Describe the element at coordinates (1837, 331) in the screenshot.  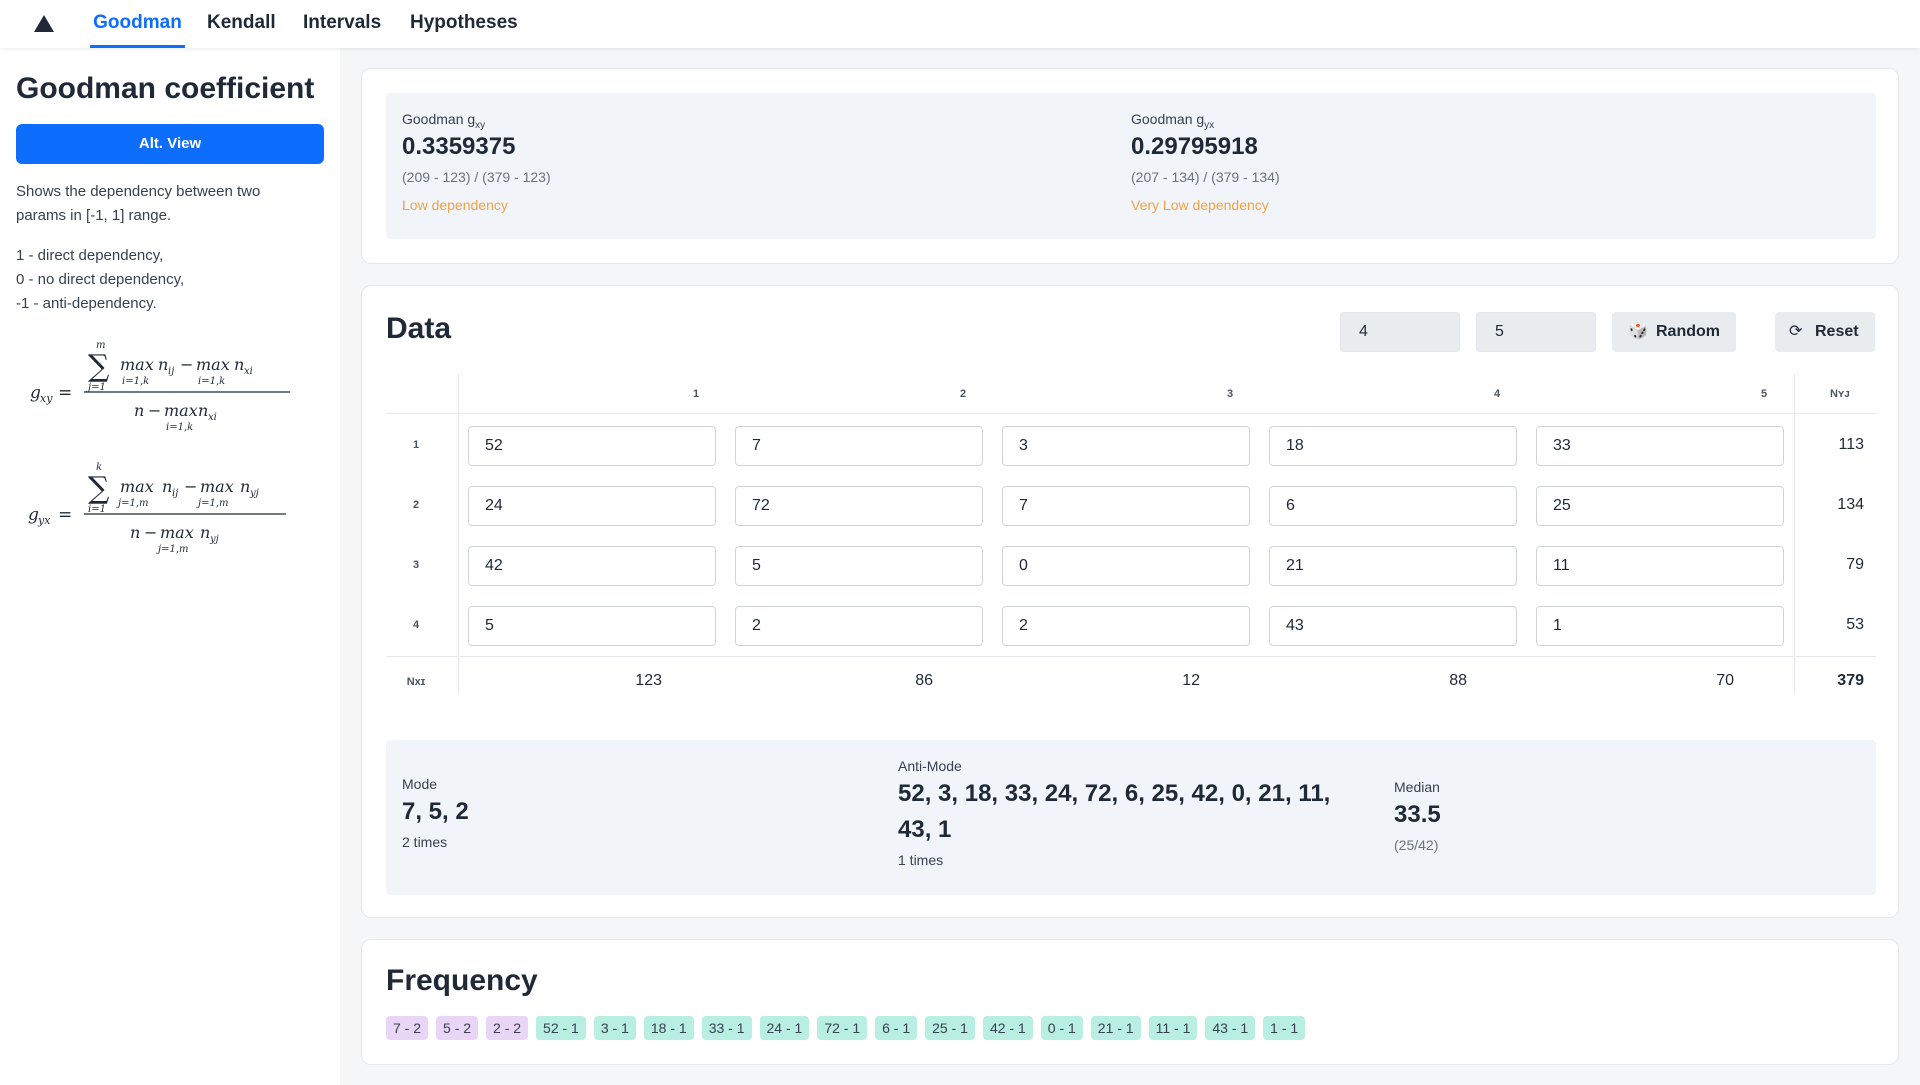
I see `reset-label: Reset` at that location.